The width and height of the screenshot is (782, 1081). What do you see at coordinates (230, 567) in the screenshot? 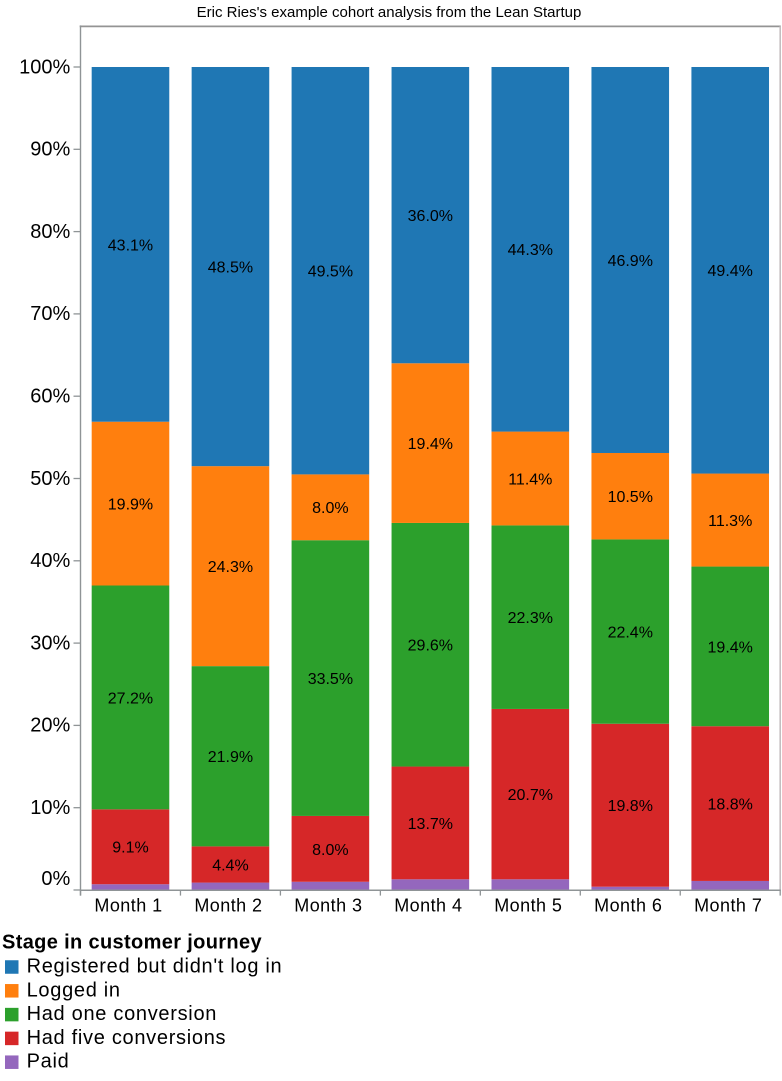
I see `svg-text: 24.3%` at bounding box center [230, 567].